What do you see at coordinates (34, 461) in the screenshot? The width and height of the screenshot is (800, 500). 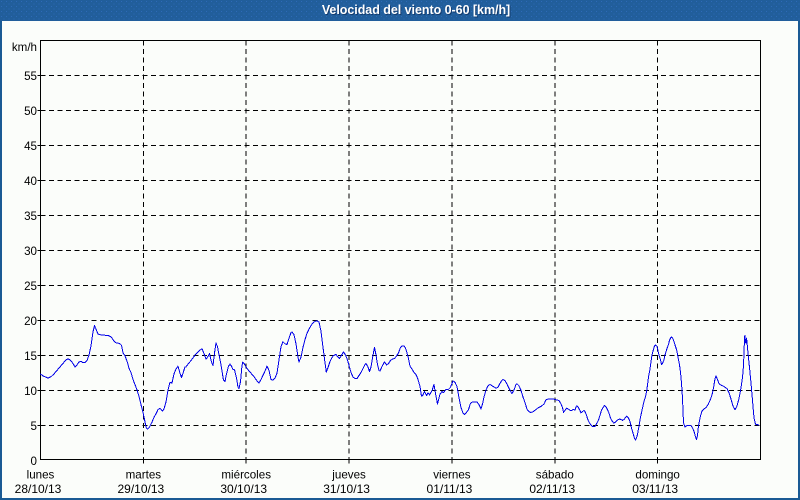 I see `svg-text: 0` at bounding box center [34, 461].